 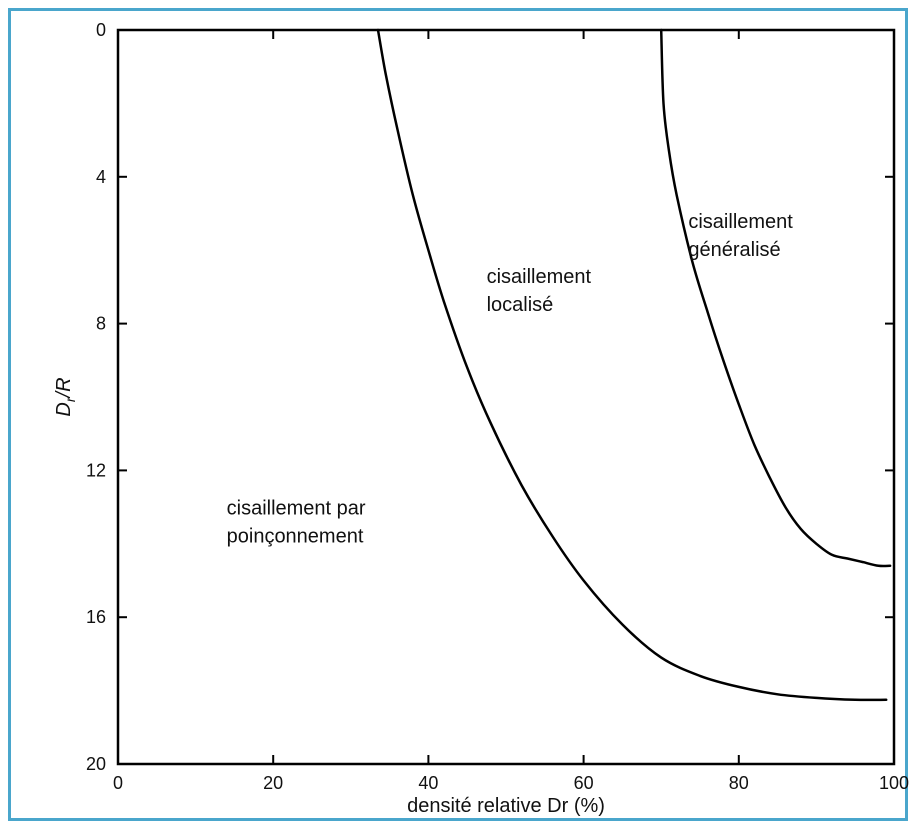 I want to click on x-tick-label: 100, so click(x=894, y=783).